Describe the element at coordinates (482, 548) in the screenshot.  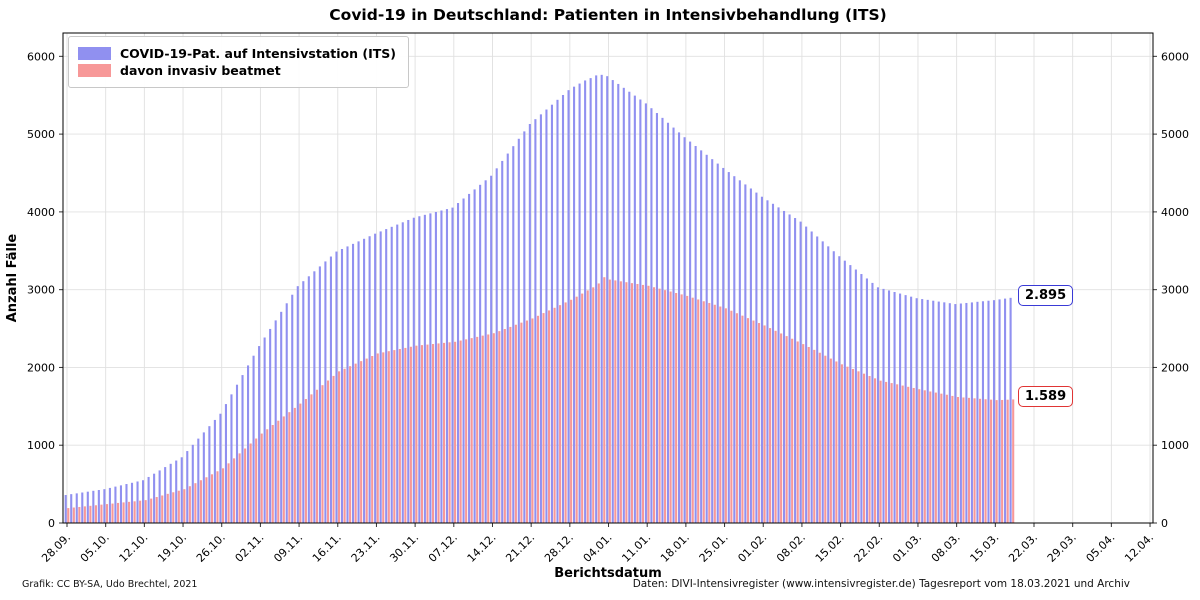
I see `x-tick-label: 14.12.` at that location.